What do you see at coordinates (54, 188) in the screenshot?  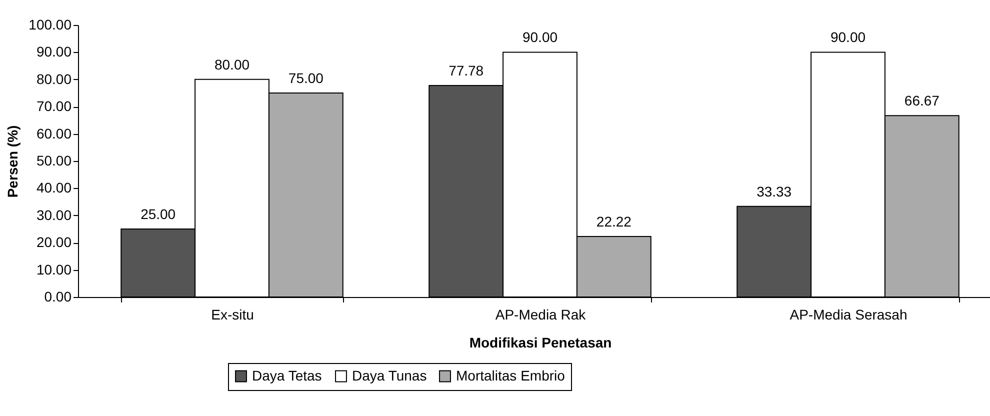 I see `y-tick-label: 40.00` at bounding box center [54, 188].